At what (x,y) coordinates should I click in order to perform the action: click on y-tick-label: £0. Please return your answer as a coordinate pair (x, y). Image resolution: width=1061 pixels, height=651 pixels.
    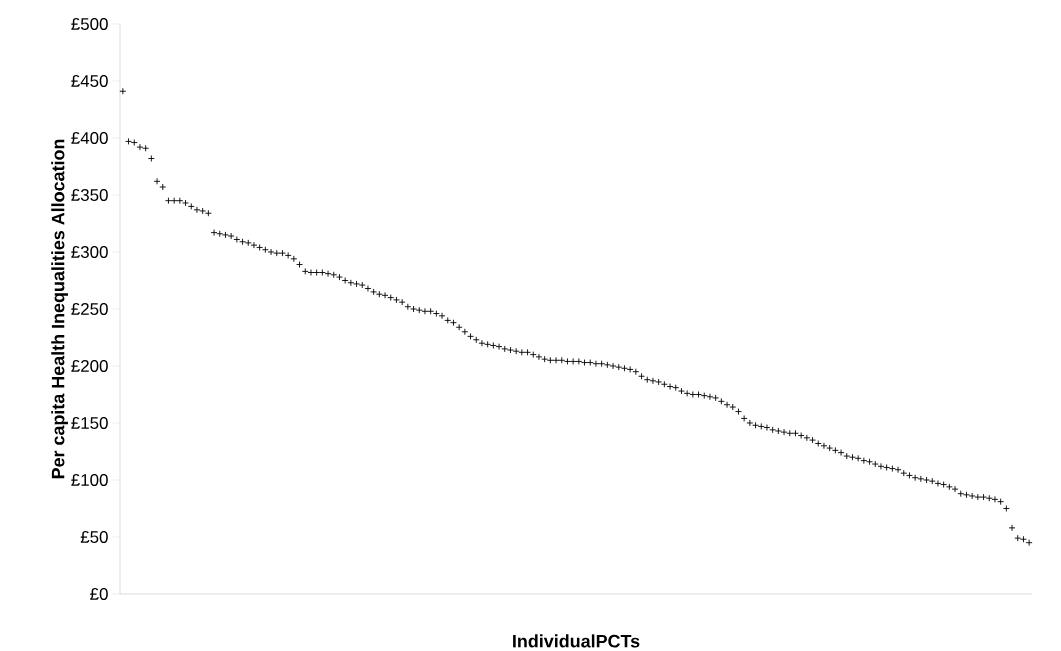
    Looking at the image, I should click on (99, 594).